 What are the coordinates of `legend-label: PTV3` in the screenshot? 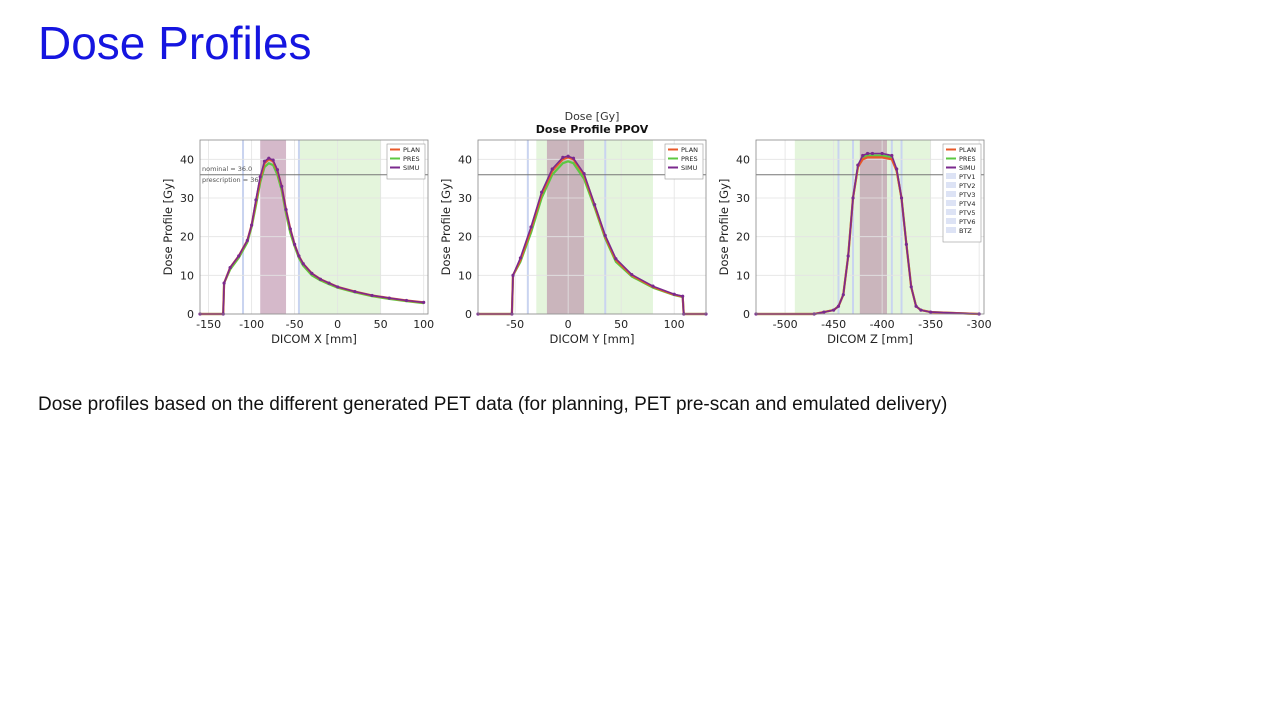 It's located at (967, 195).